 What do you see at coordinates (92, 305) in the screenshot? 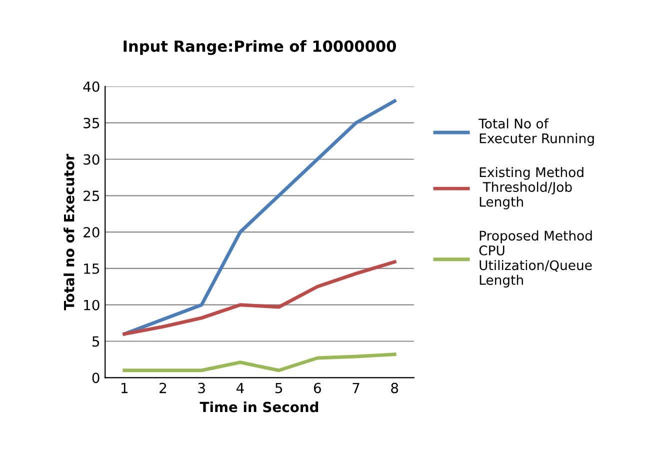
I see `y-tick-label: 10` at bounding box center [92, 305].